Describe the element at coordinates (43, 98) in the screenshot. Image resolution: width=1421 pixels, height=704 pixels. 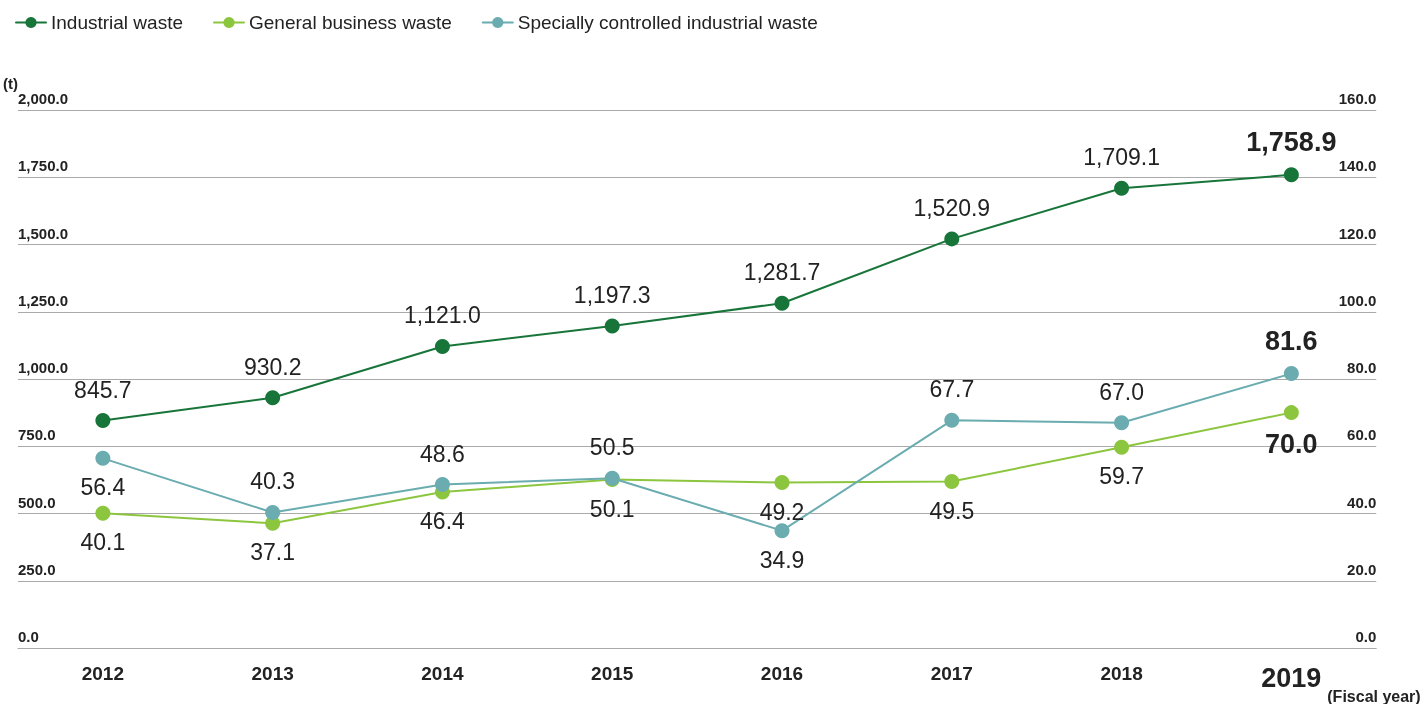
I see `y-tick-label: 2,000.0` at that location.